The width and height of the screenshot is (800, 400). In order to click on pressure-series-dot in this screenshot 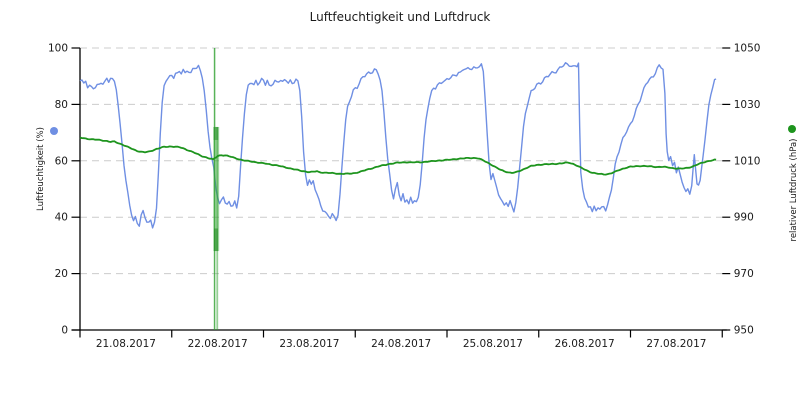, I will do `click(792, 129)`.